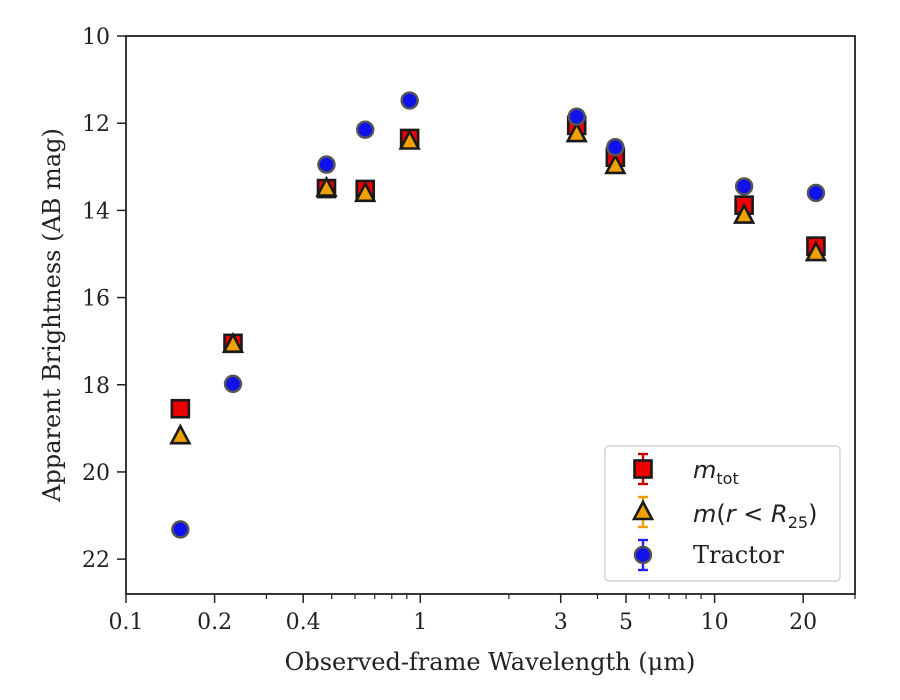  What do you see at coordinates (126, 622) in the screenshot?
I see `x-tick-label: 0.1` at bounding box center [126, 622].